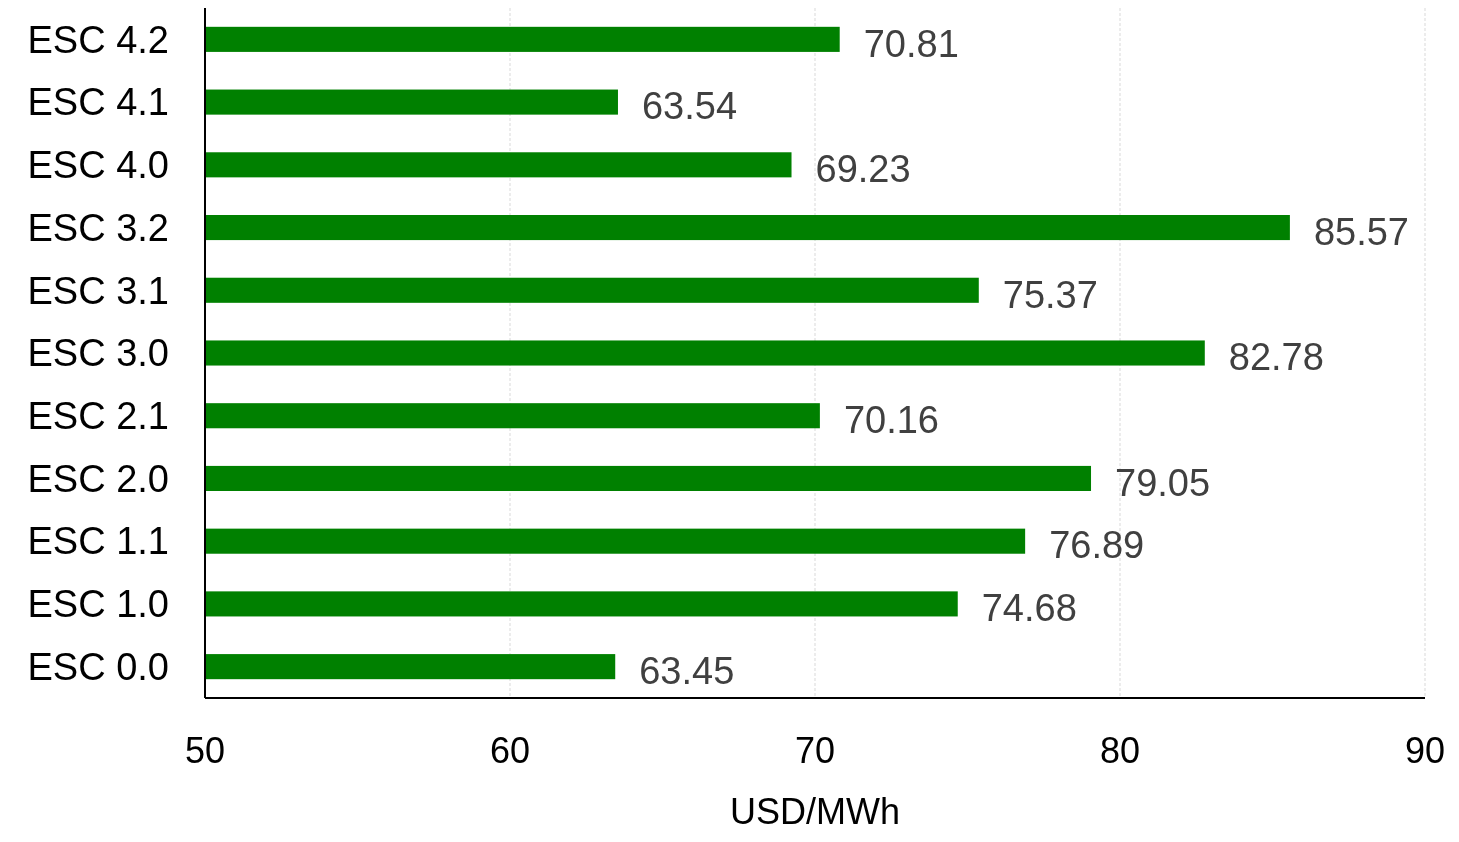  Describe the element at coordinates (863, 169) in the screenshot. I see `data-label: 69.23` at that location.